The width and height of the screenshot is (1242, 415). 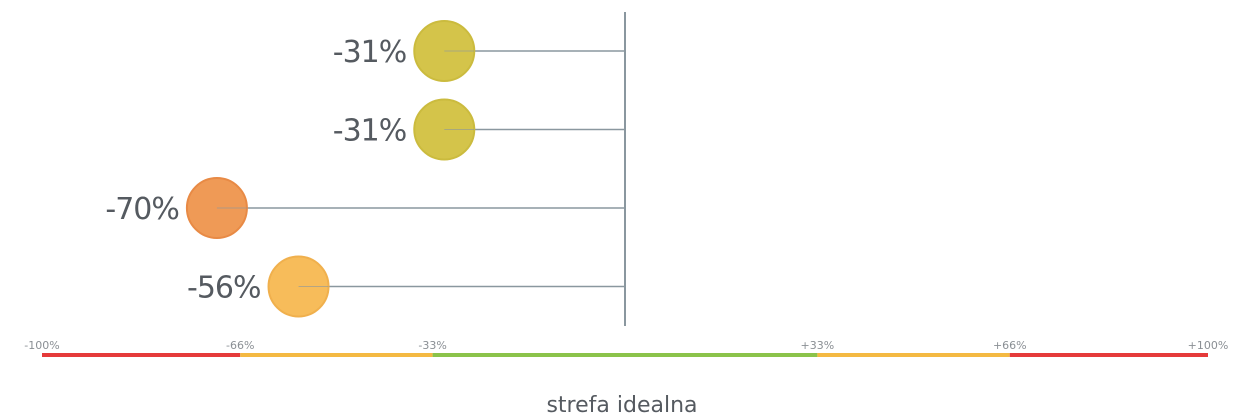 I want to click on tick-label: -66%, so click(x=240, y=345).